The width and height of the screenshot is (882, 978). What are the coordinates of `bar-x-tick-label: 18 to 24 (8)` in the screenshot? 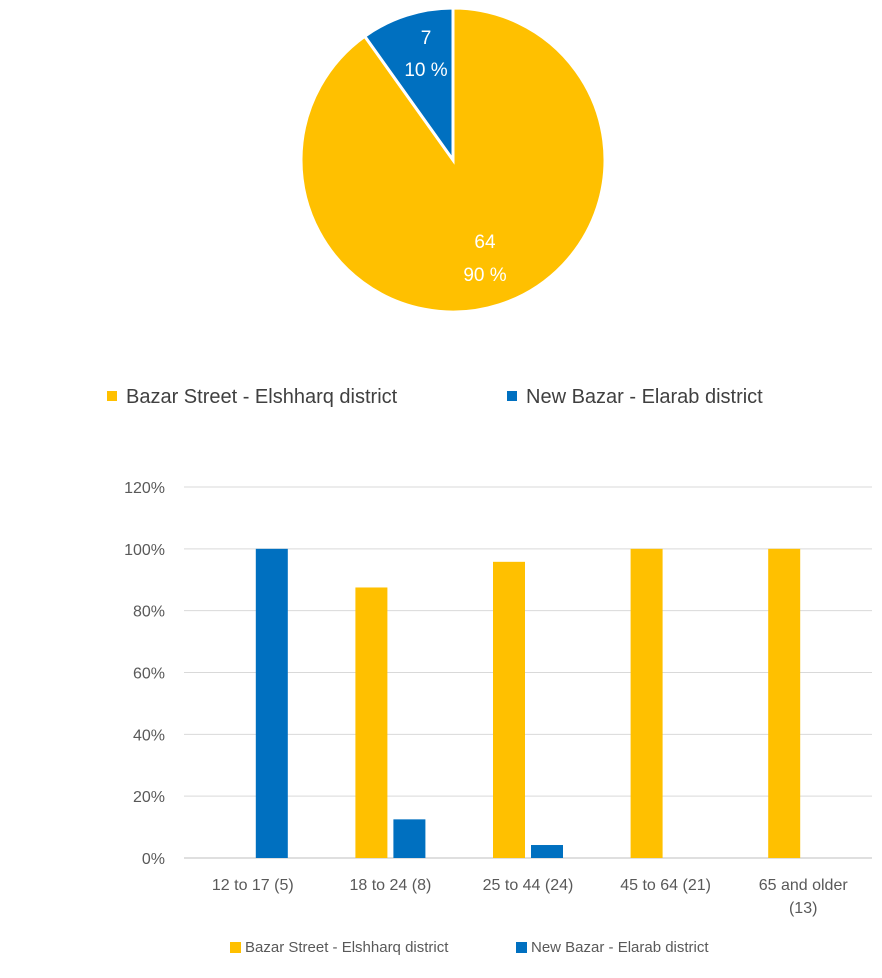 It's located at (390, 885).